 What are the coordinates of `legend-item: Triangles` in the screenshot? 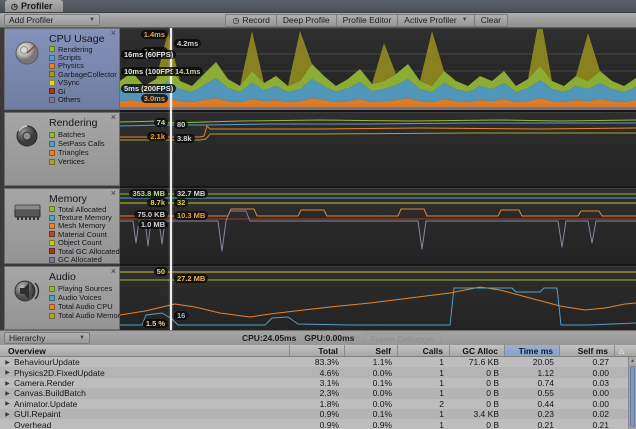 It's located at (84, 152).